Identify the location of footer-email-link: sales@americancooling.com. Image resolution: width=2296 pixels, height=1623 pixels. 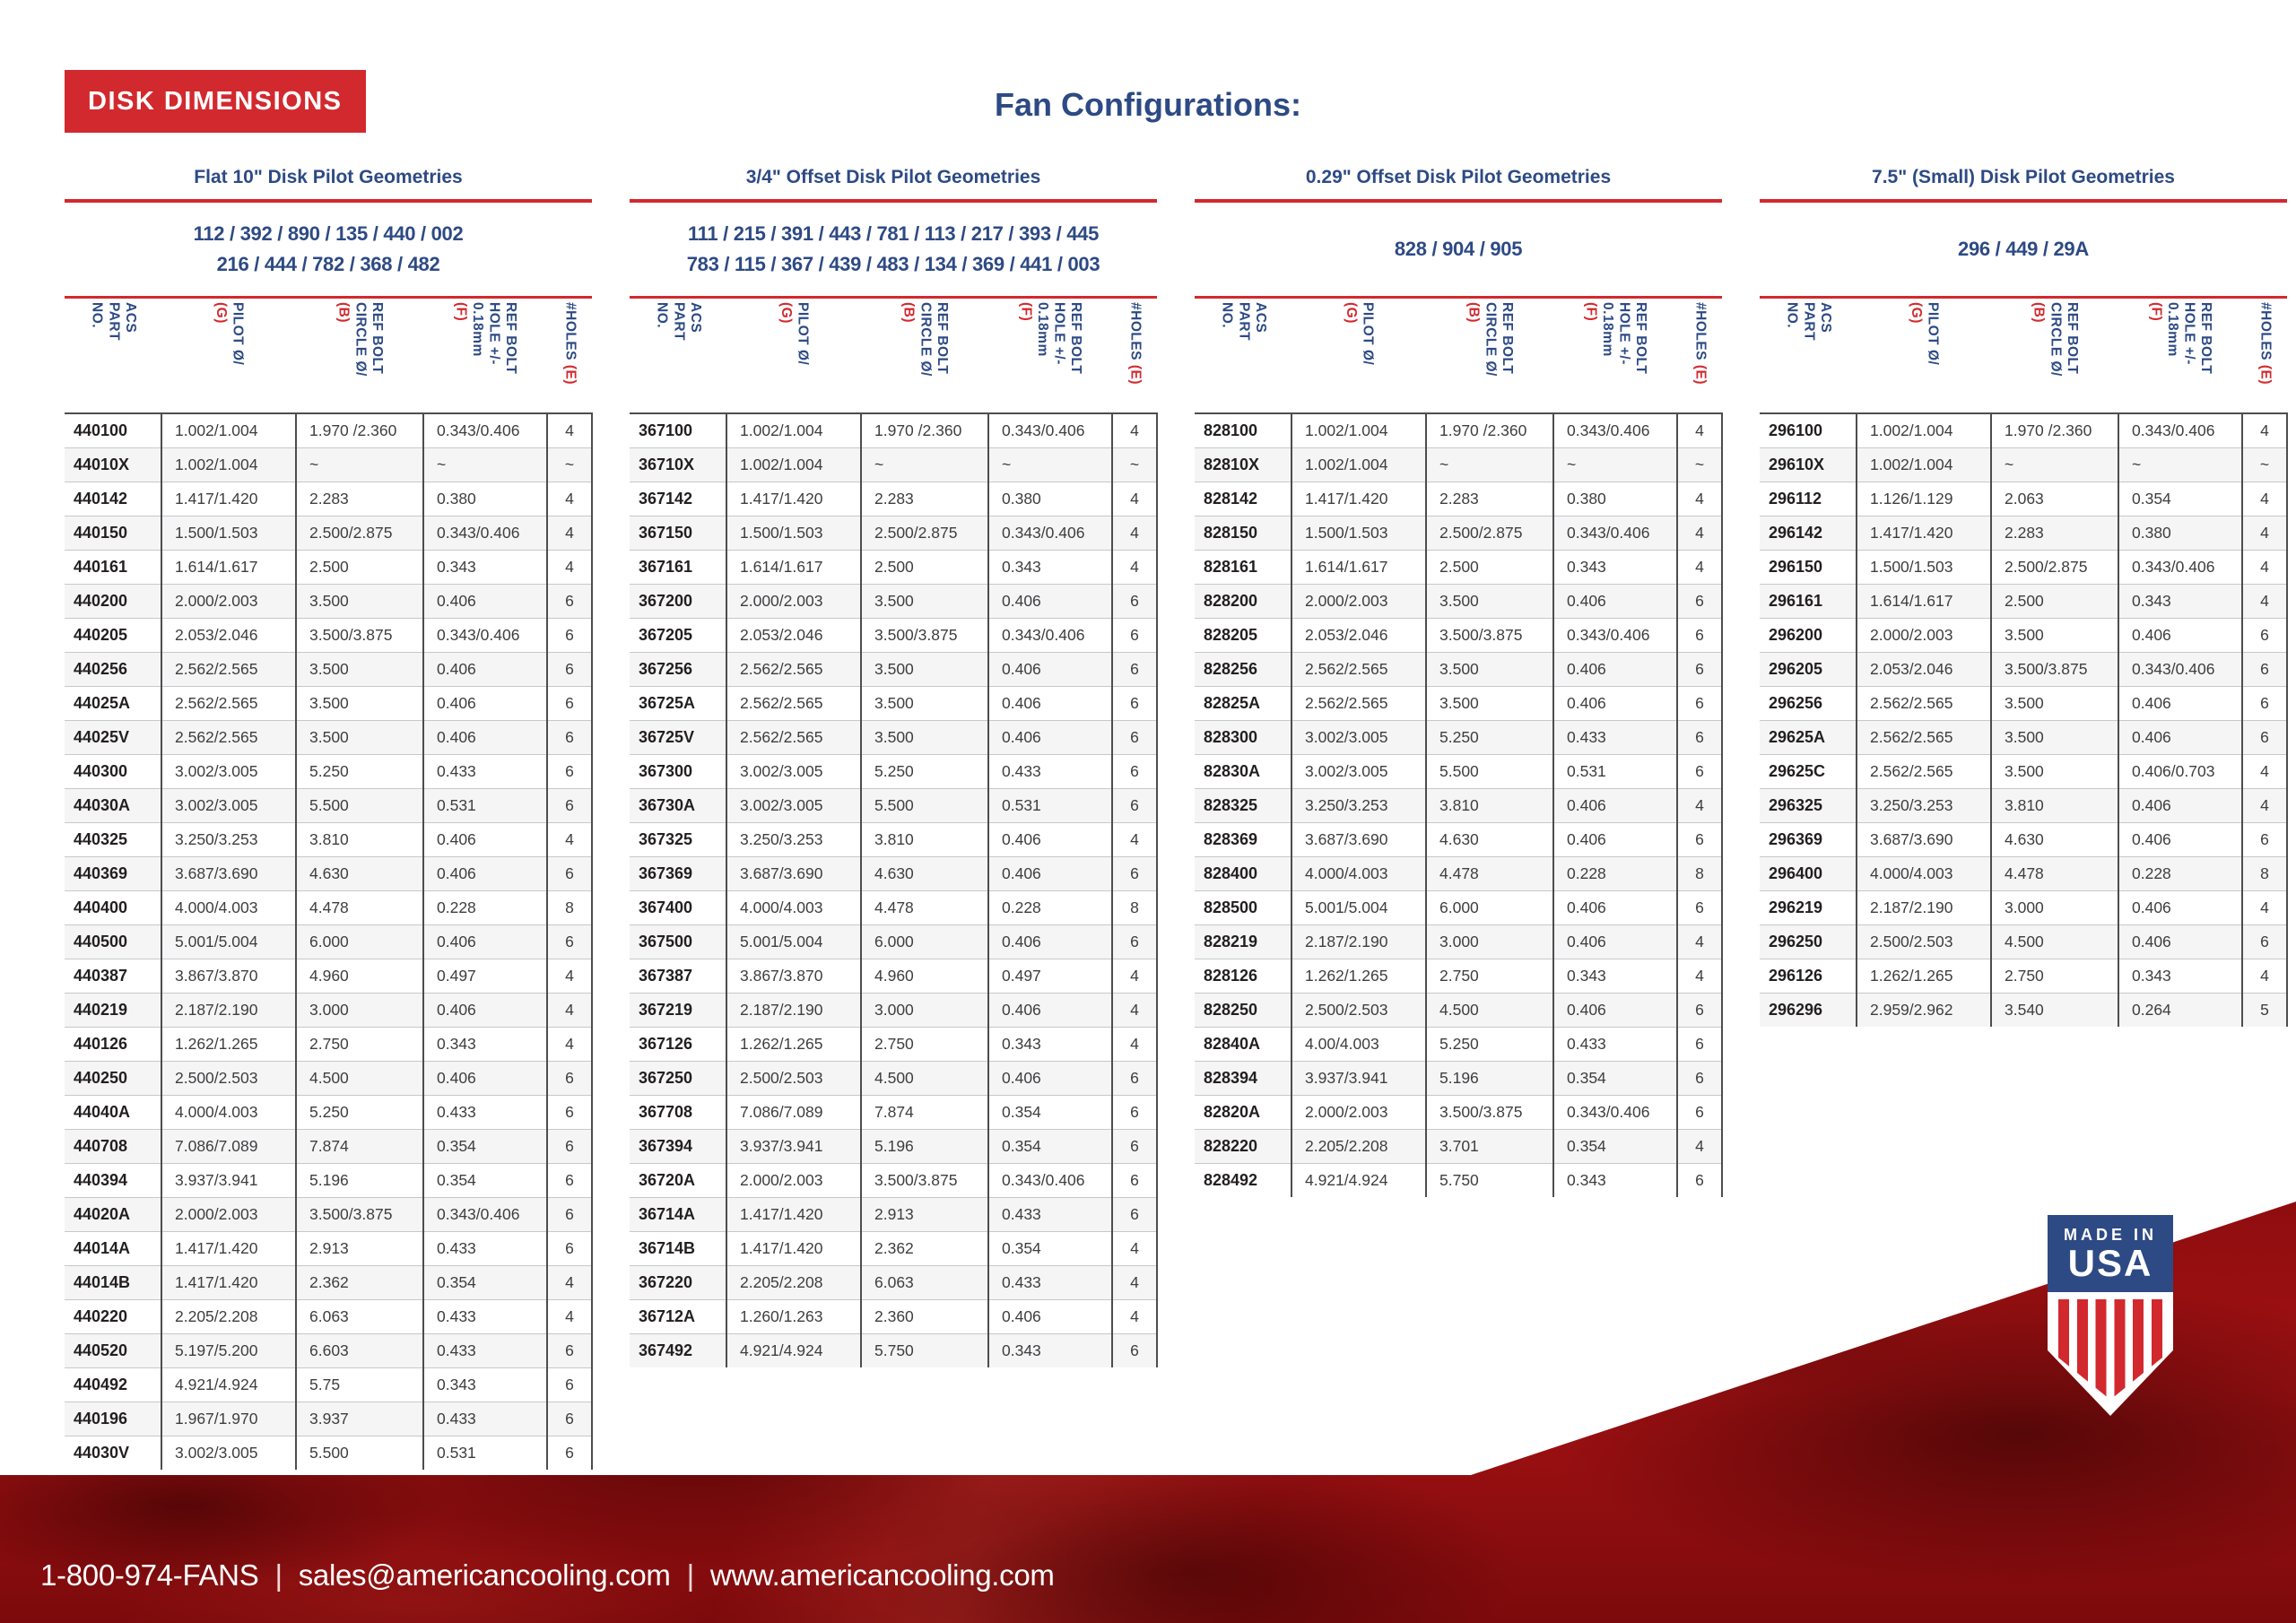
(484, 1575).